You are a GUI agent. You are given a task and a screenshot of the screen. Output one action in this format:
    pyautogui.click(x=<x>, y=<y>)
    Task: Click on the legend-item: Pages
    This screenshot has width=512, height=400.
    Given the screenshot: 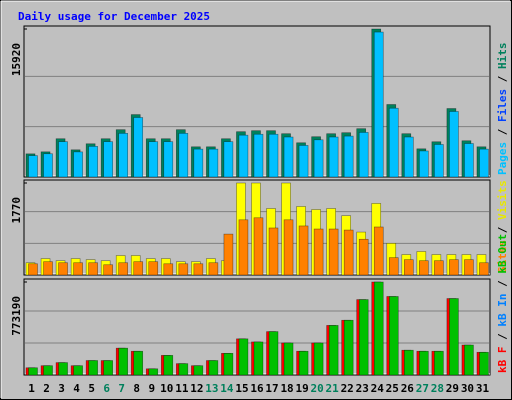 What is the action you would take?
    pyautogui.click(x=502, y=158)
    